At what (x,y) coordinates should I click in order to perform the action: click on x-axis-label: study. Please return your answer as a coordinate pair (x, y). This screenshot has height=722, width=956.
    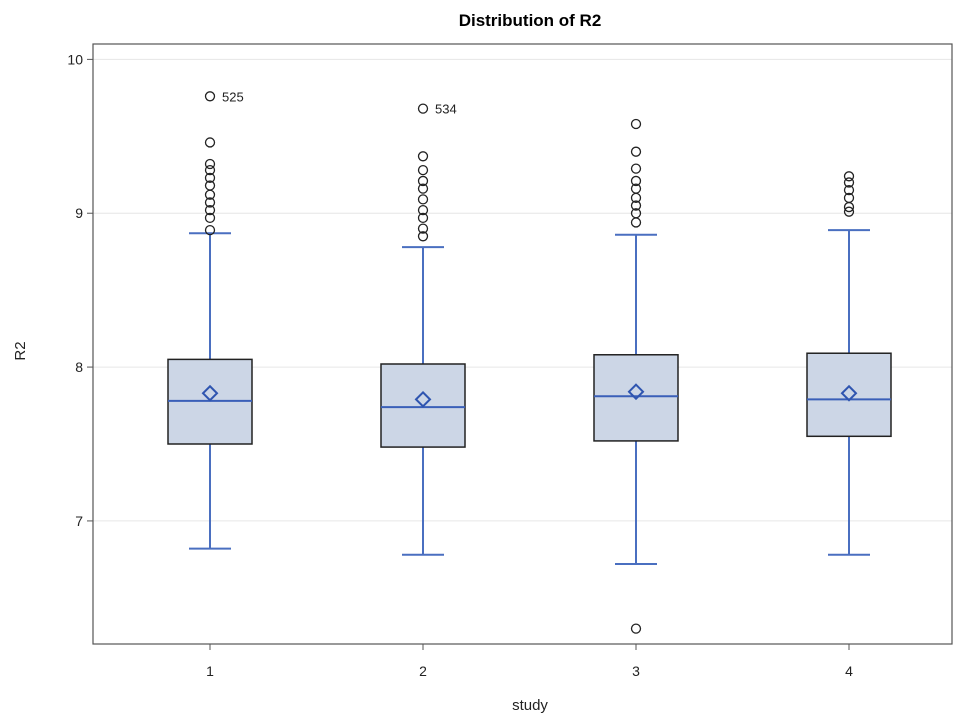
    Looking at the image, I should click on (530, 705).